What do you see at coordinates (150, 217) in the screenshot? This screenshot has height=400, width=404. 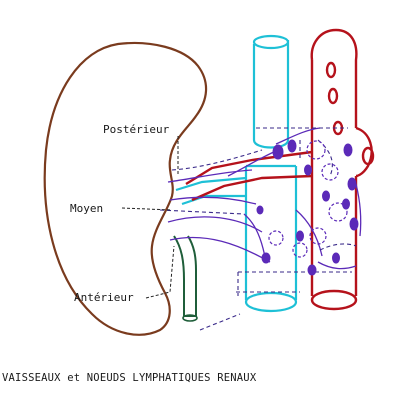 I see `label-lead-lines` at bounding box center [150, 217].